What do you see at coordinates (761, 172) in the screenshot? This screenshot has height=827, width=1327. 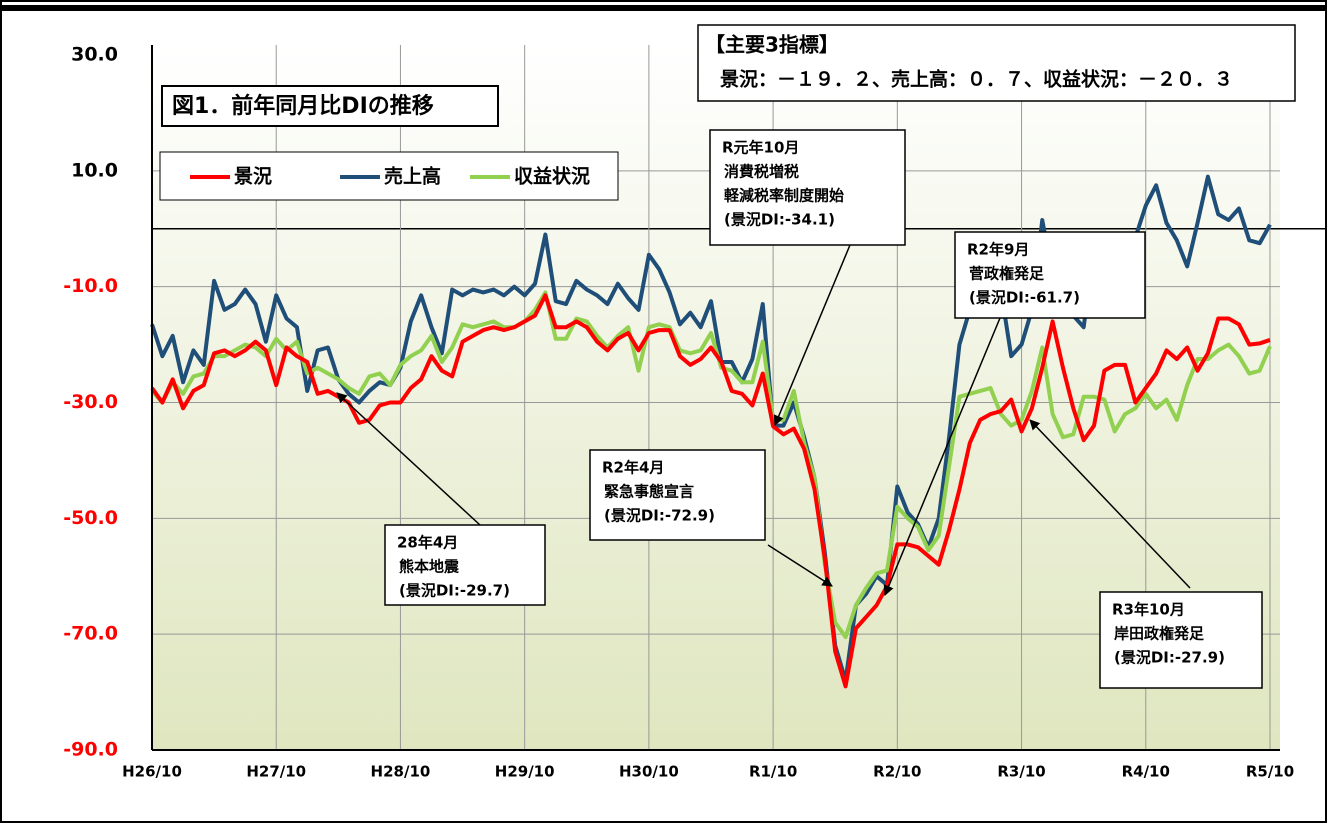 I see `annotation-text: 消費税増税` at bounding box center [761, 172].